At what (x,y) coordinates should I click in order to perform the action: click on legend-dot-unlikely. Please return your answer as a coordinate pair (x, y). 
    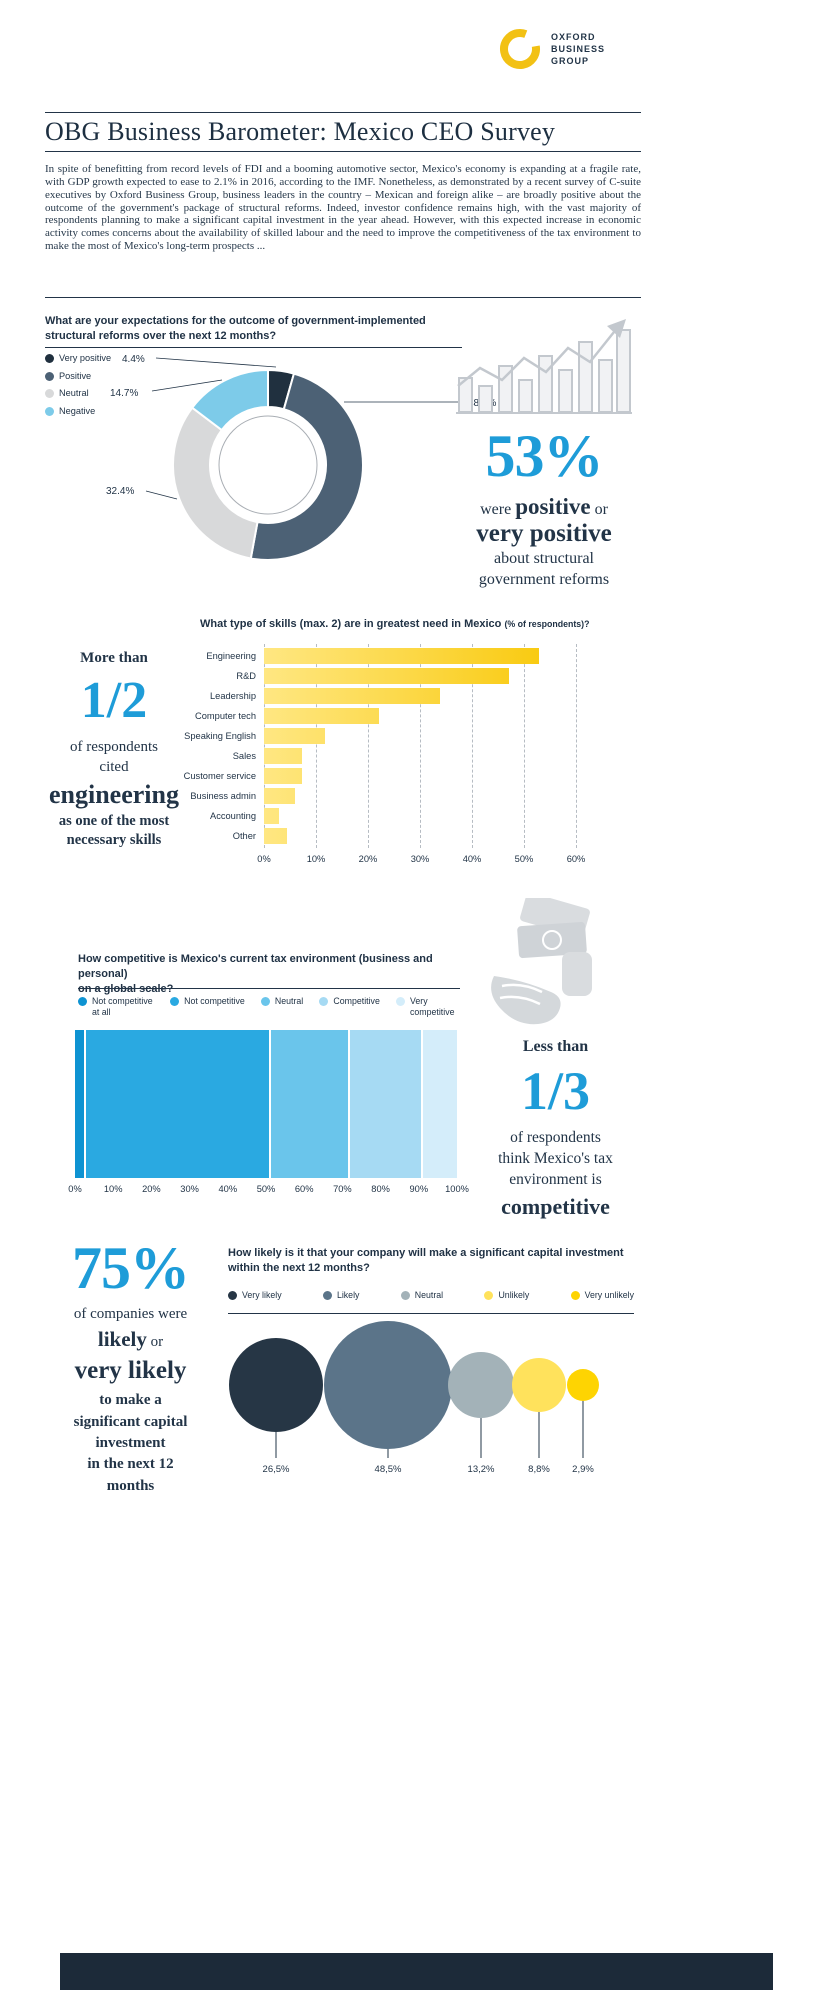
    Looking at the image, I should click on (489, 1295).